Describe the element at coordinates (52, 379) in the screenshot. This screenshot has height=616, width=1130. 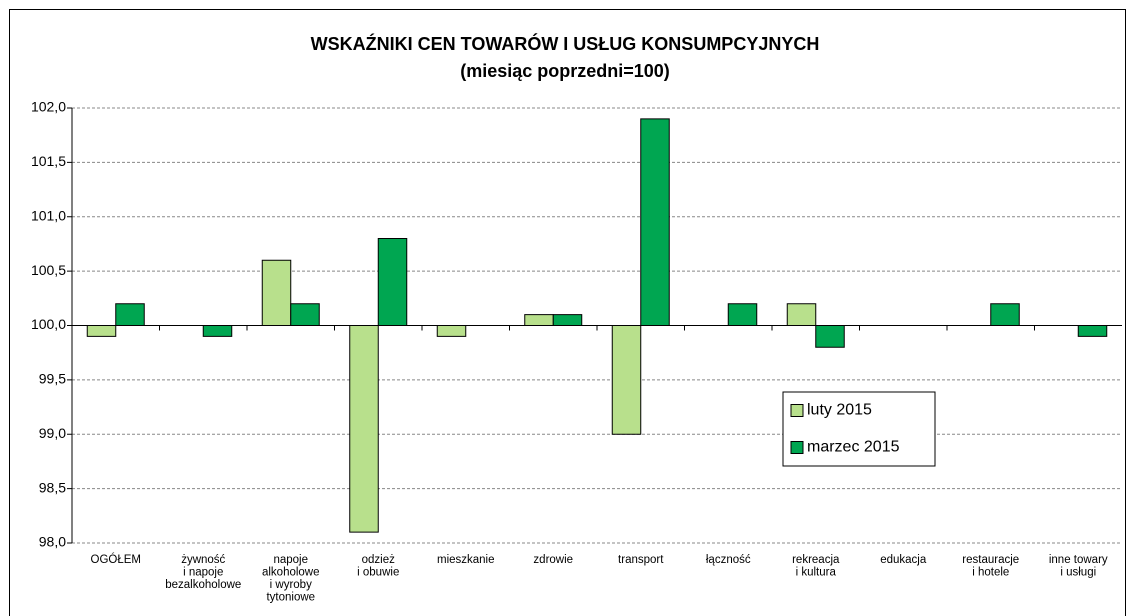
I see `y-tick-label: 99,5` at that location.